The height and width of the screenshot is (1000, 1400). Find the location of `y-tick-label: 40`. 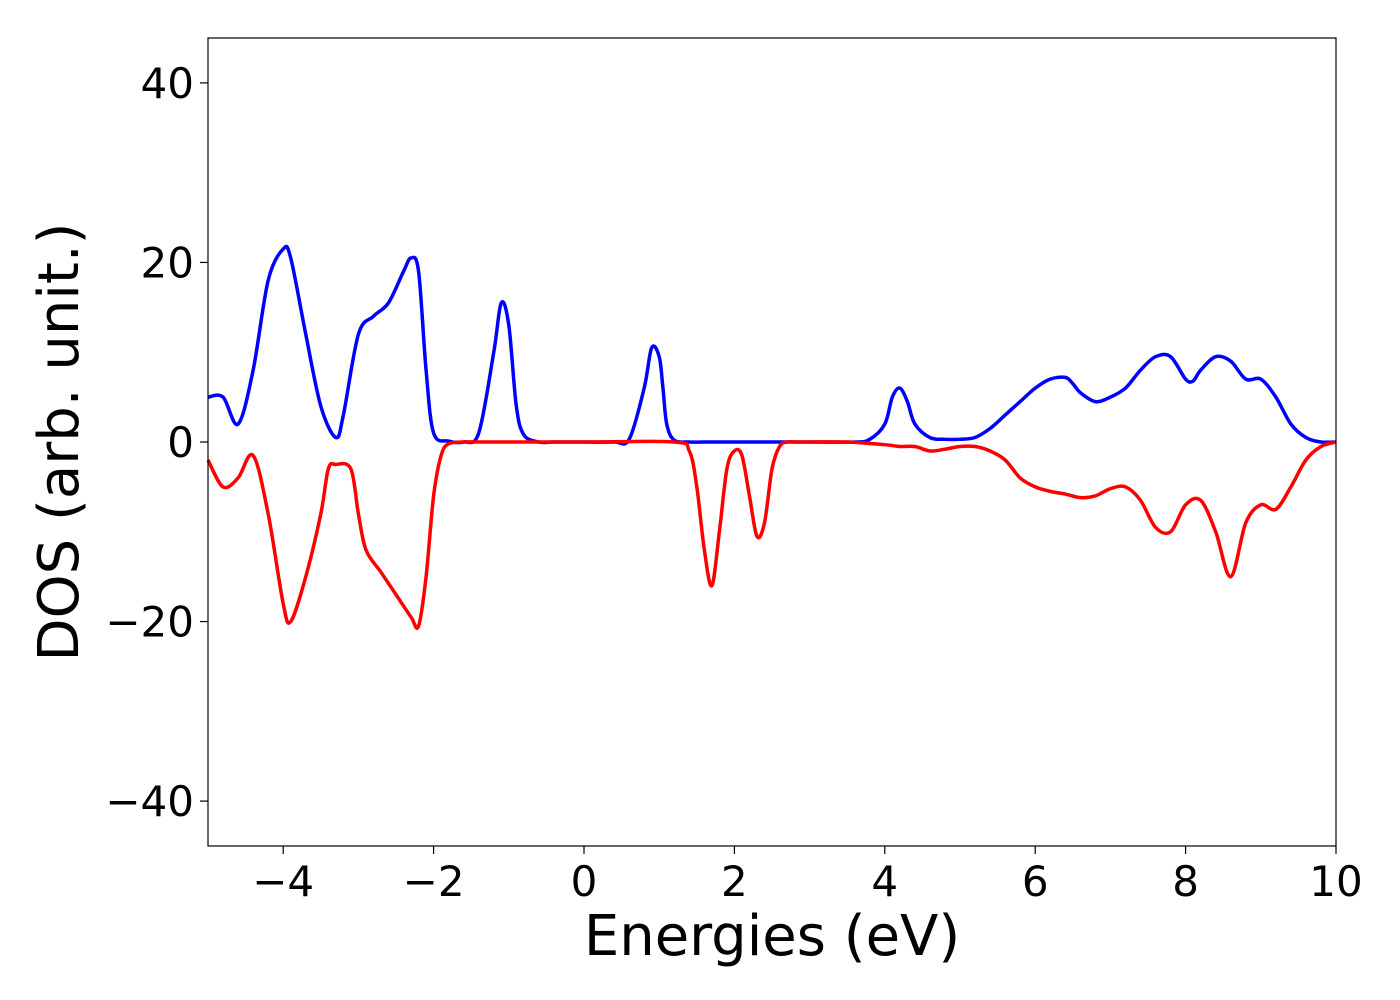

y-tick-label: 40 is located at coordinates (167, 83).